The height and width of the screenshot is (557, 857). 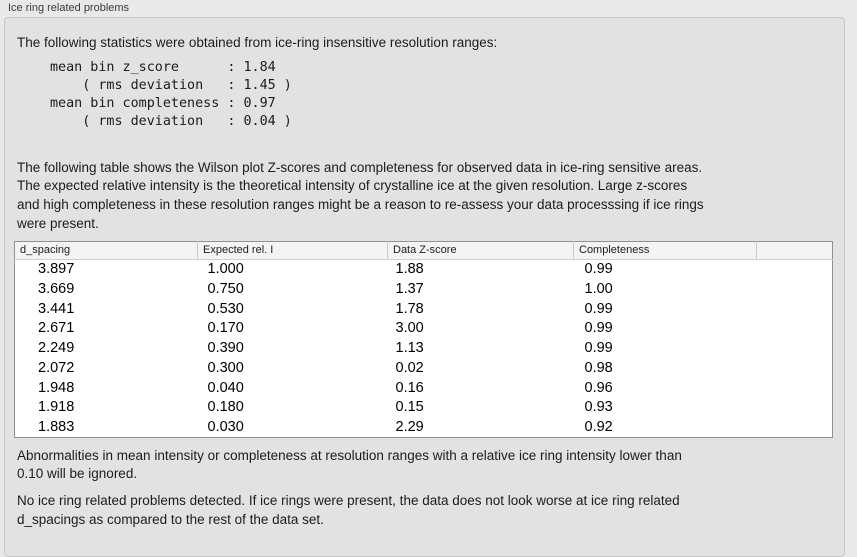 What do you see at coordinates (56, 387) in the screenshot?
I see `table-cell: 1.948` at bounding box center [56, 387].